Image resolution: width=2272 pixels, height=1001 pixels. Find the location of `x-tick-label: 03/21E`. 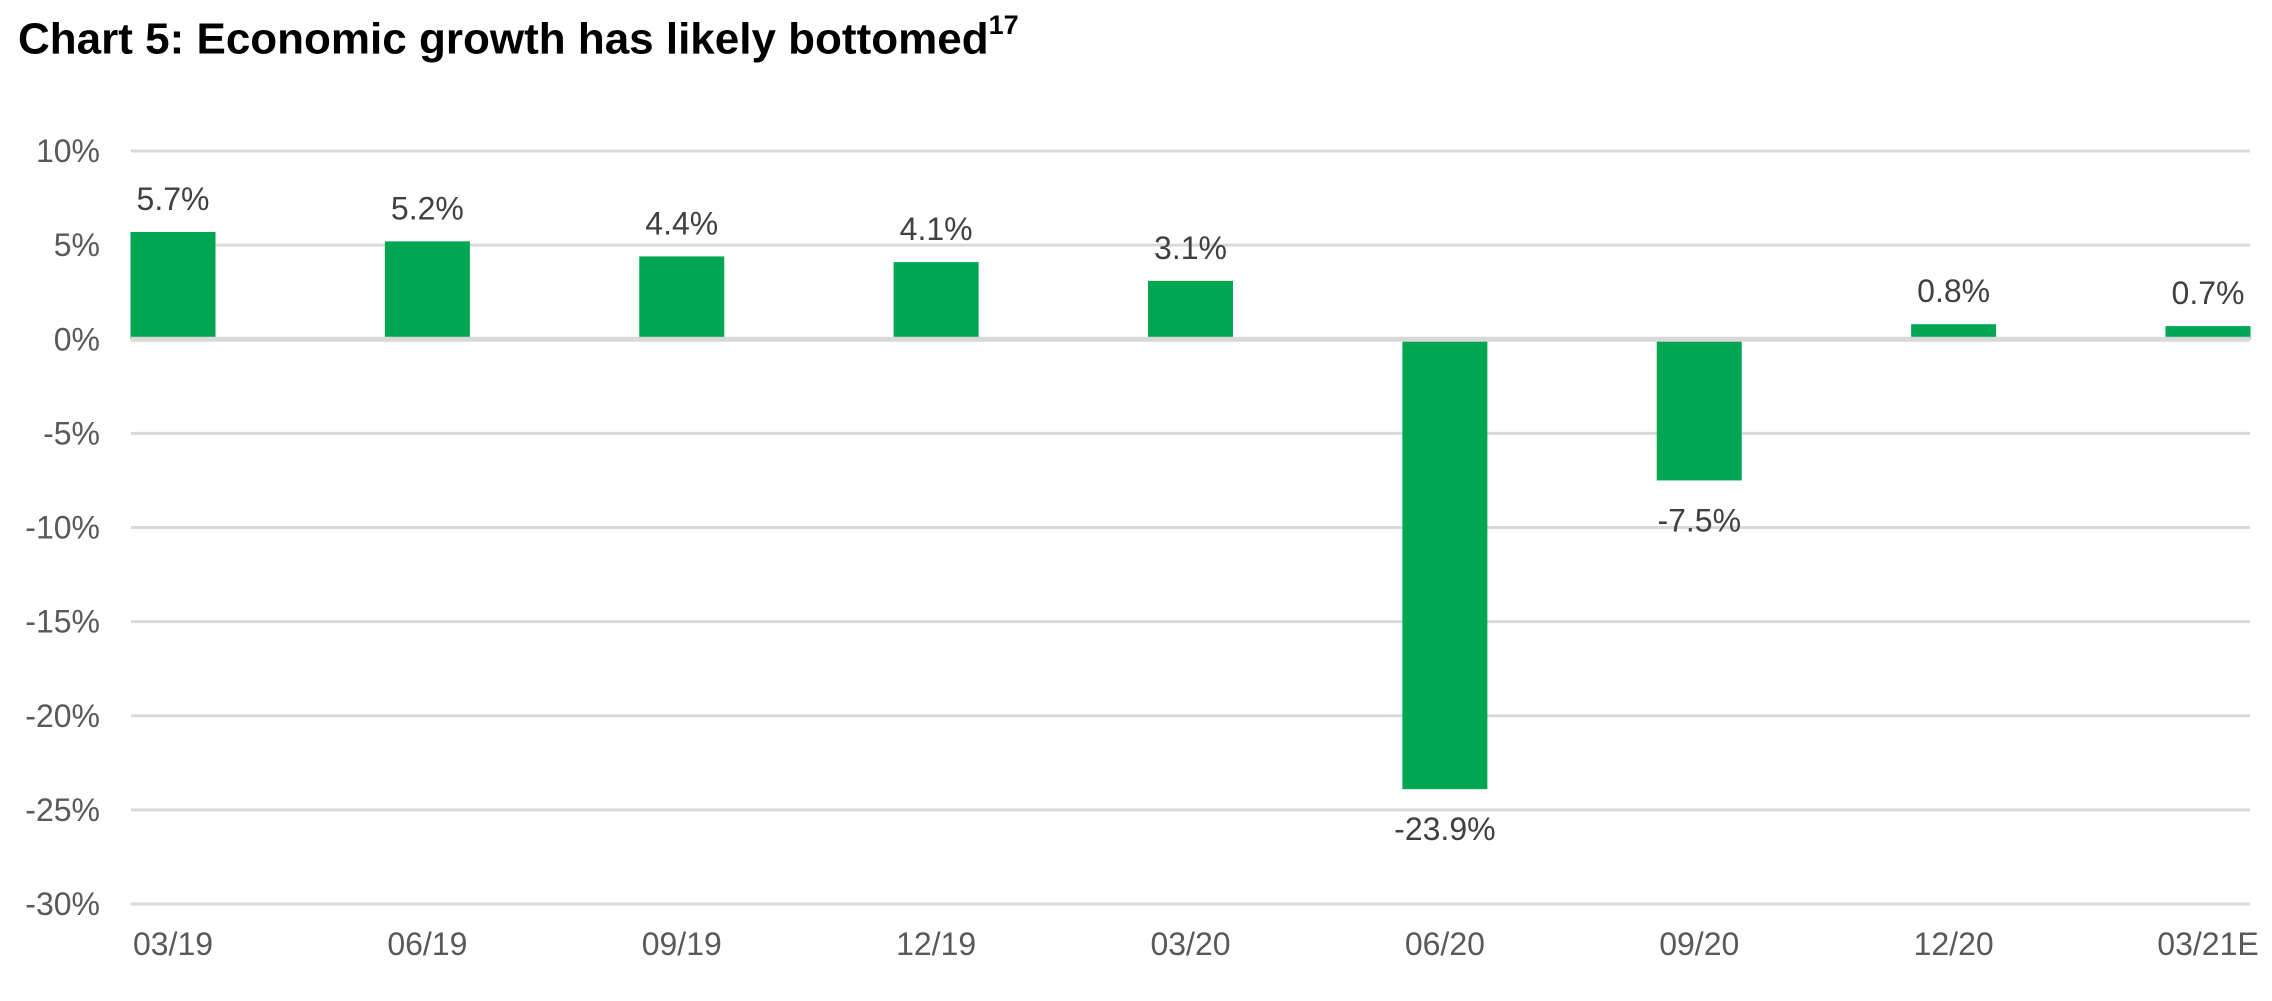

x-tick-label: 03/21E is located at coordinates (2207, 944).